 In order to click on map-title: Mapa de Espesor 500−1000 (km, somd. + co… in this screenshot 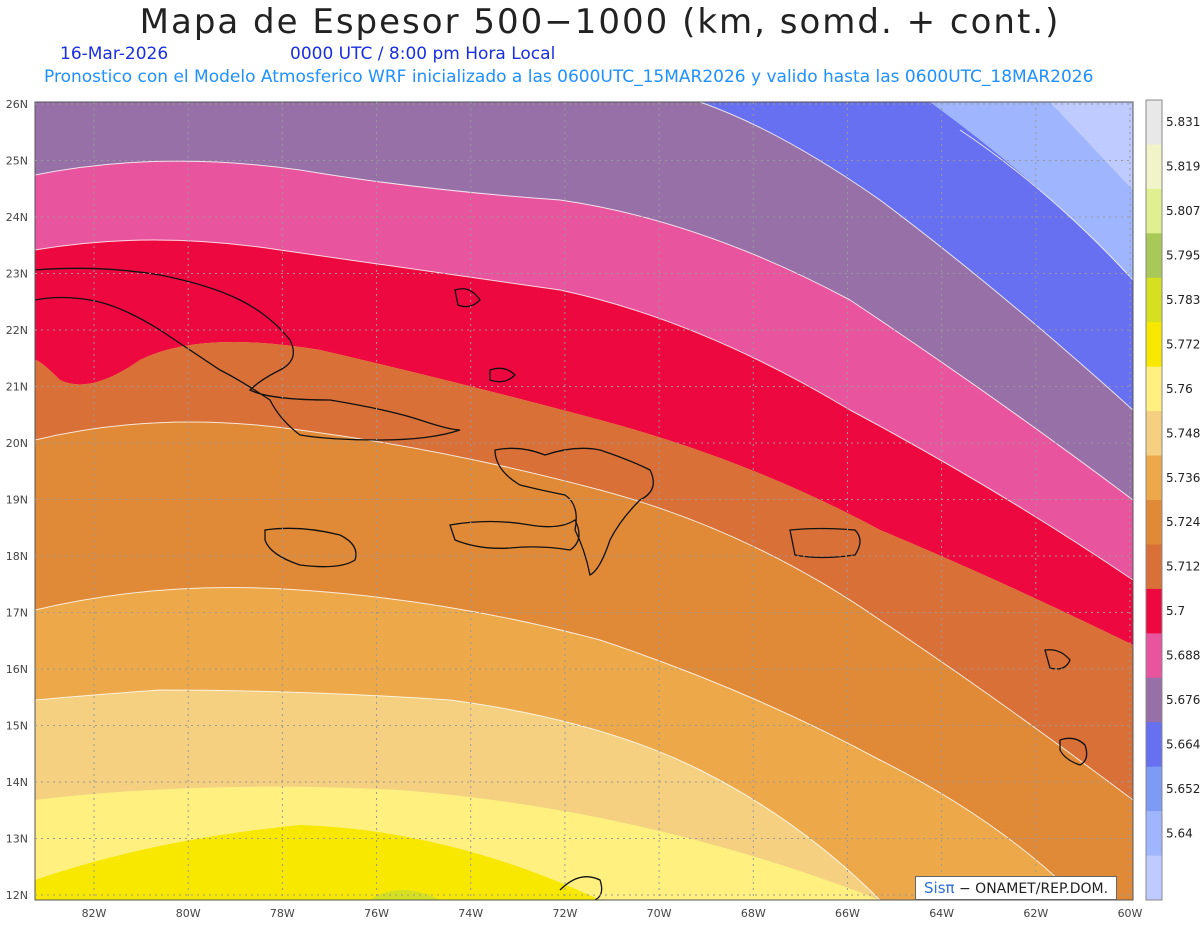, I will do `click(600, 22)`.